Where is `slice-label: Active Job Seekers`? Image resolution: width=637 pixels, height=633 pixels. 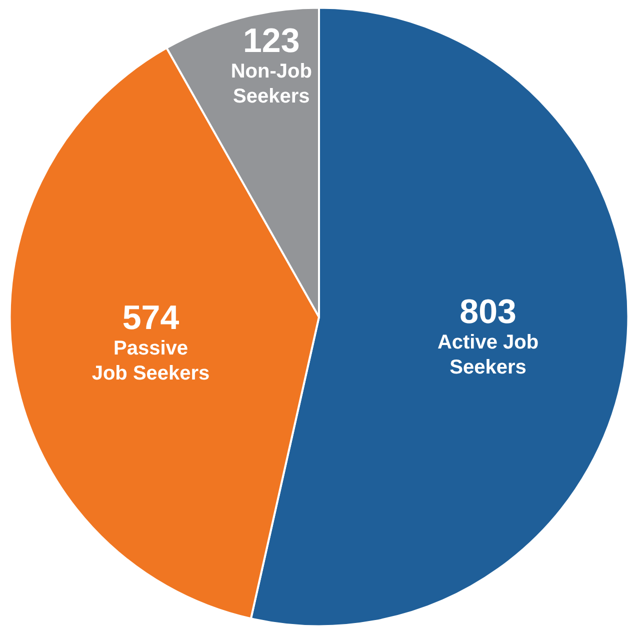
slice-label: Active Job Seekers is located at coordinates (488, 354).